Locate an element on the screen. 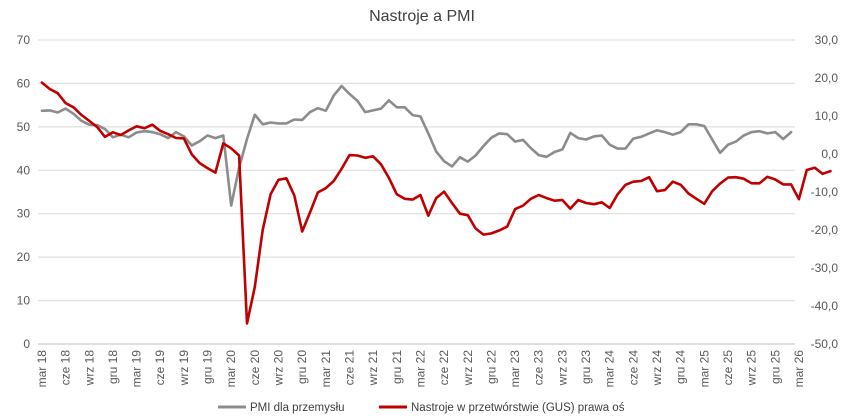 The height and width of the screenshot is (420, 844). x-tick-label: wrz 23 is located at coordinates (562, 368).